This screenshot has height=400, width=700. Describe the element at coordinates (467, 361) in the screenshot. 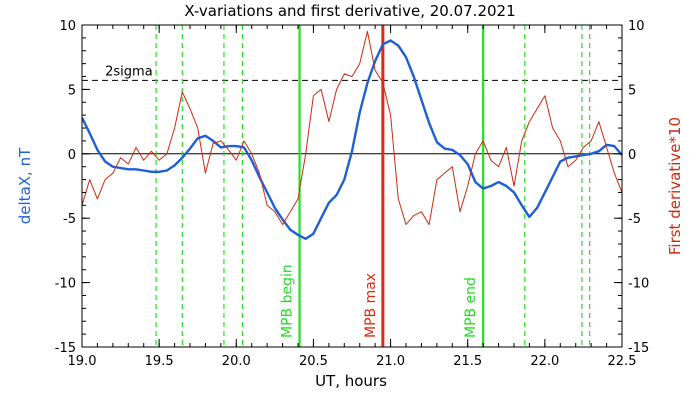

I see `x-tick-label: 21.5` at that location.